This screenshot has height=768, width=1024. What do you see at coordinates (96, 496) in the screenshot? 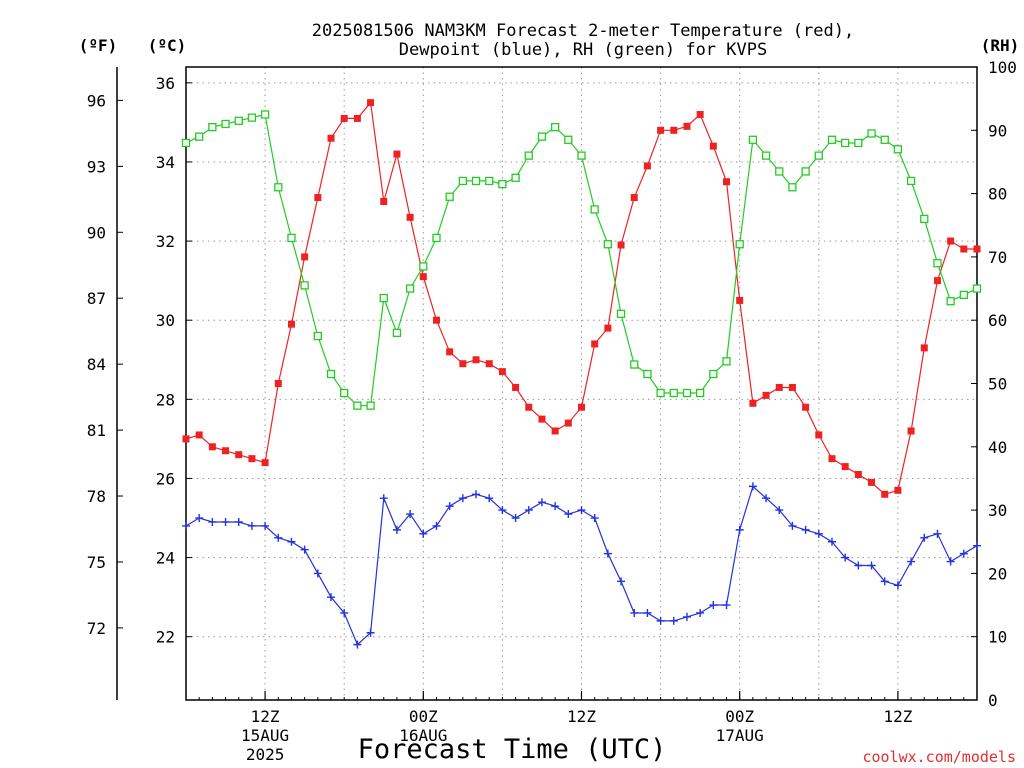
I see `fahrenheit-tick-label: 78` at bounding box center [96, 496].